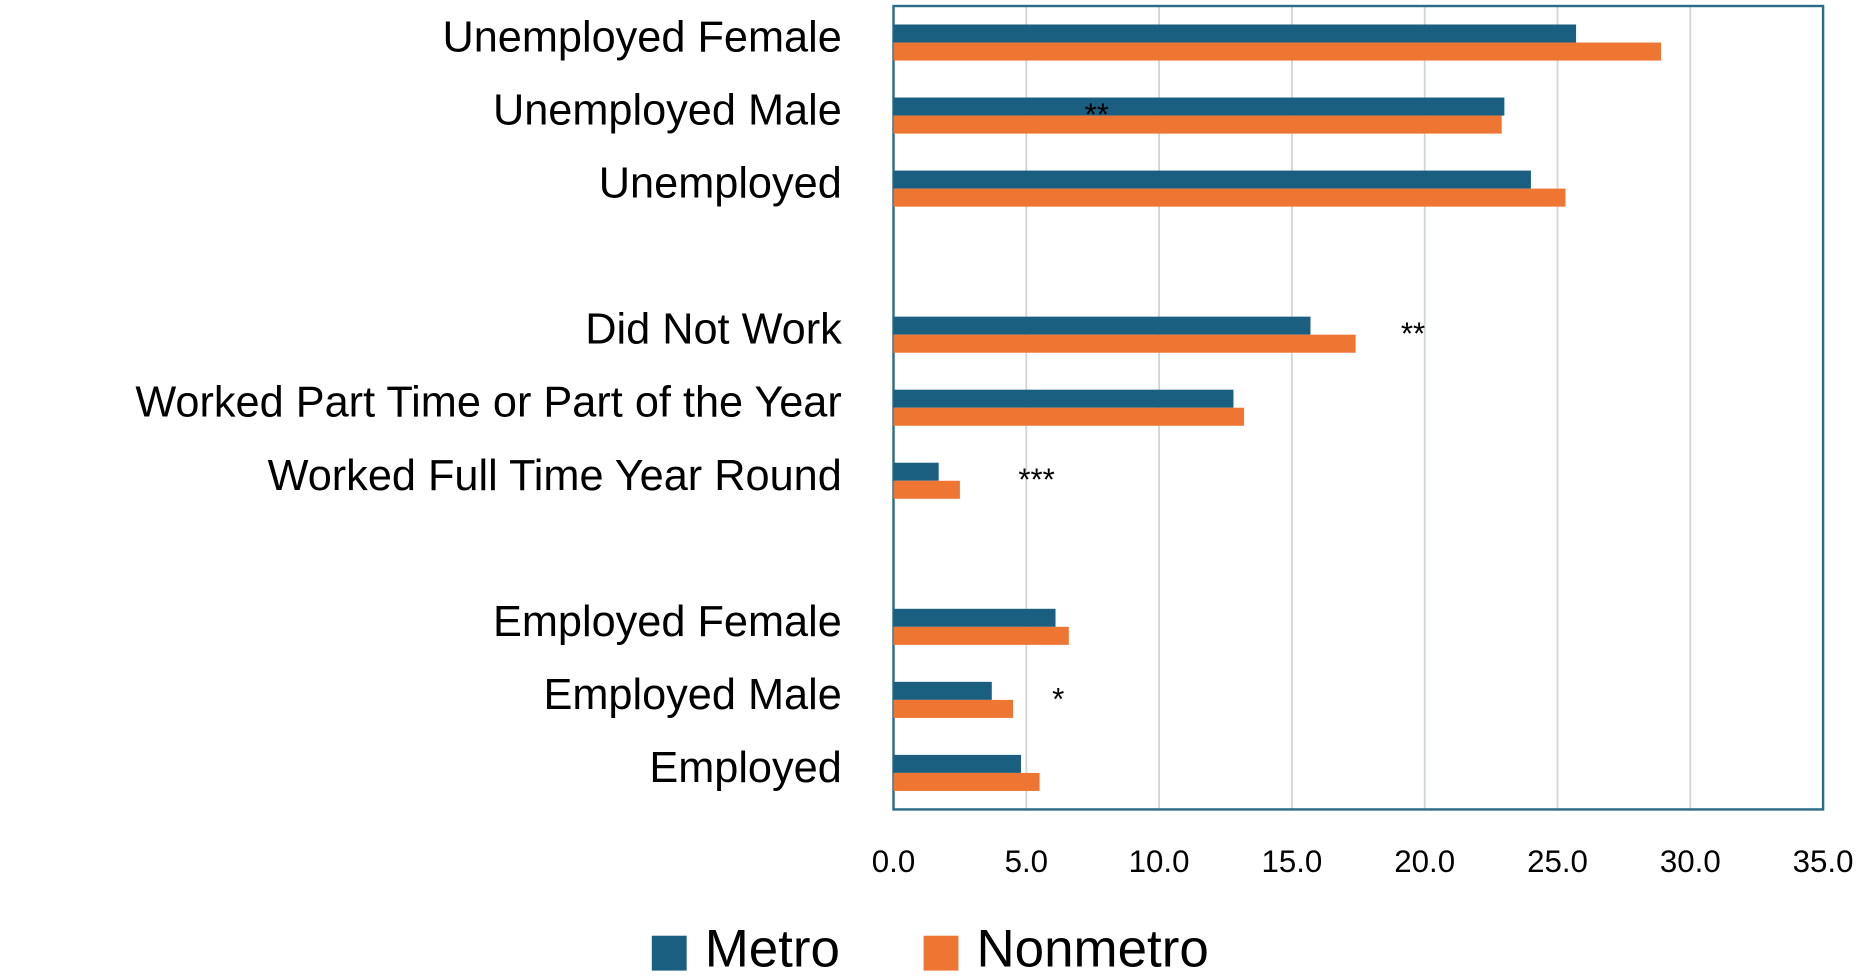 This screenshot has width=1876, height=978. Describe the element at coordinates (1690, 861) in the screenshot. I see `x-tick-label: 30.0` at that location.